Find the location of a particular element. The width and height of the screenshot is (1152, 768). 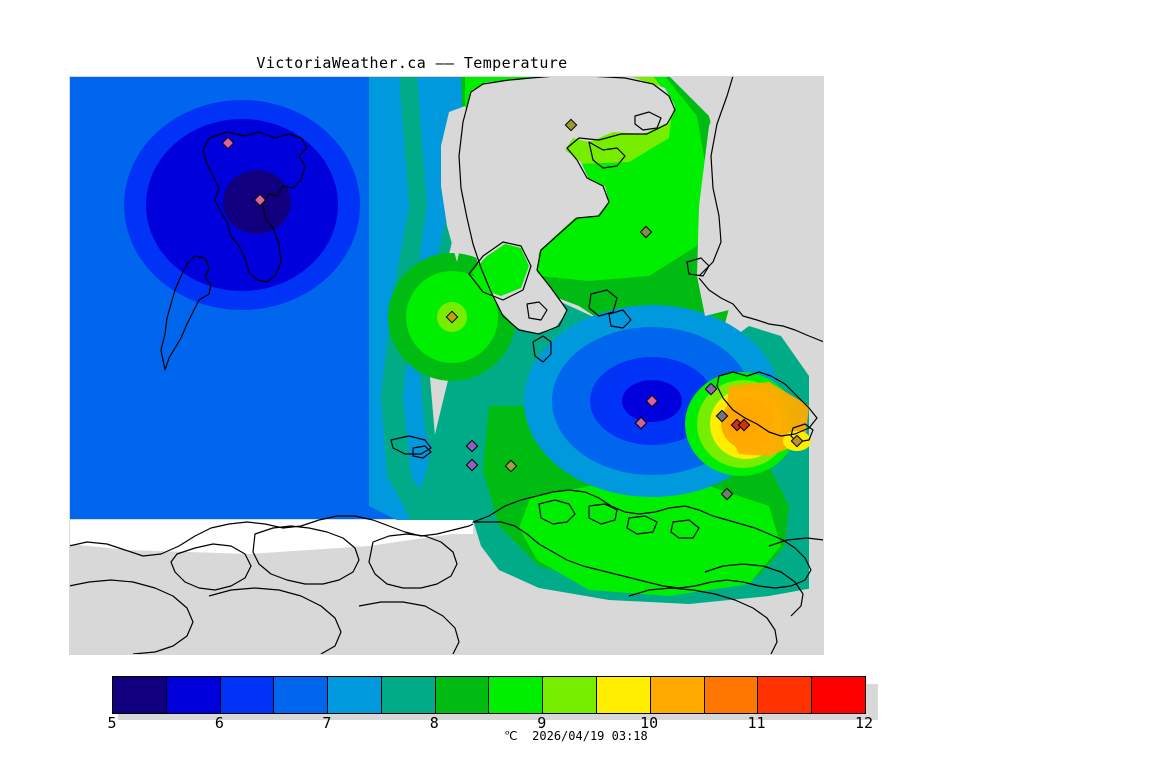

colorbar-cells is located at coordinates (489, 695).